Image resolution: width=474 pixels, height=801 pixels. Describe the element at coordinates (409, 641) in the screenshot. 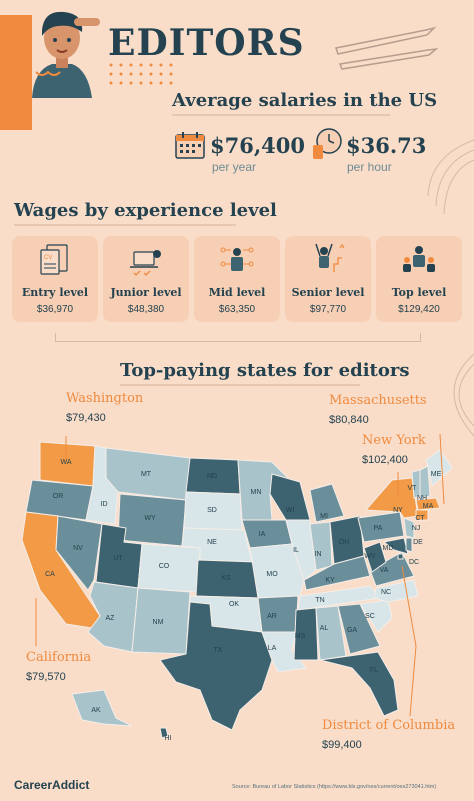

I see `callout-line-dc` at that location.